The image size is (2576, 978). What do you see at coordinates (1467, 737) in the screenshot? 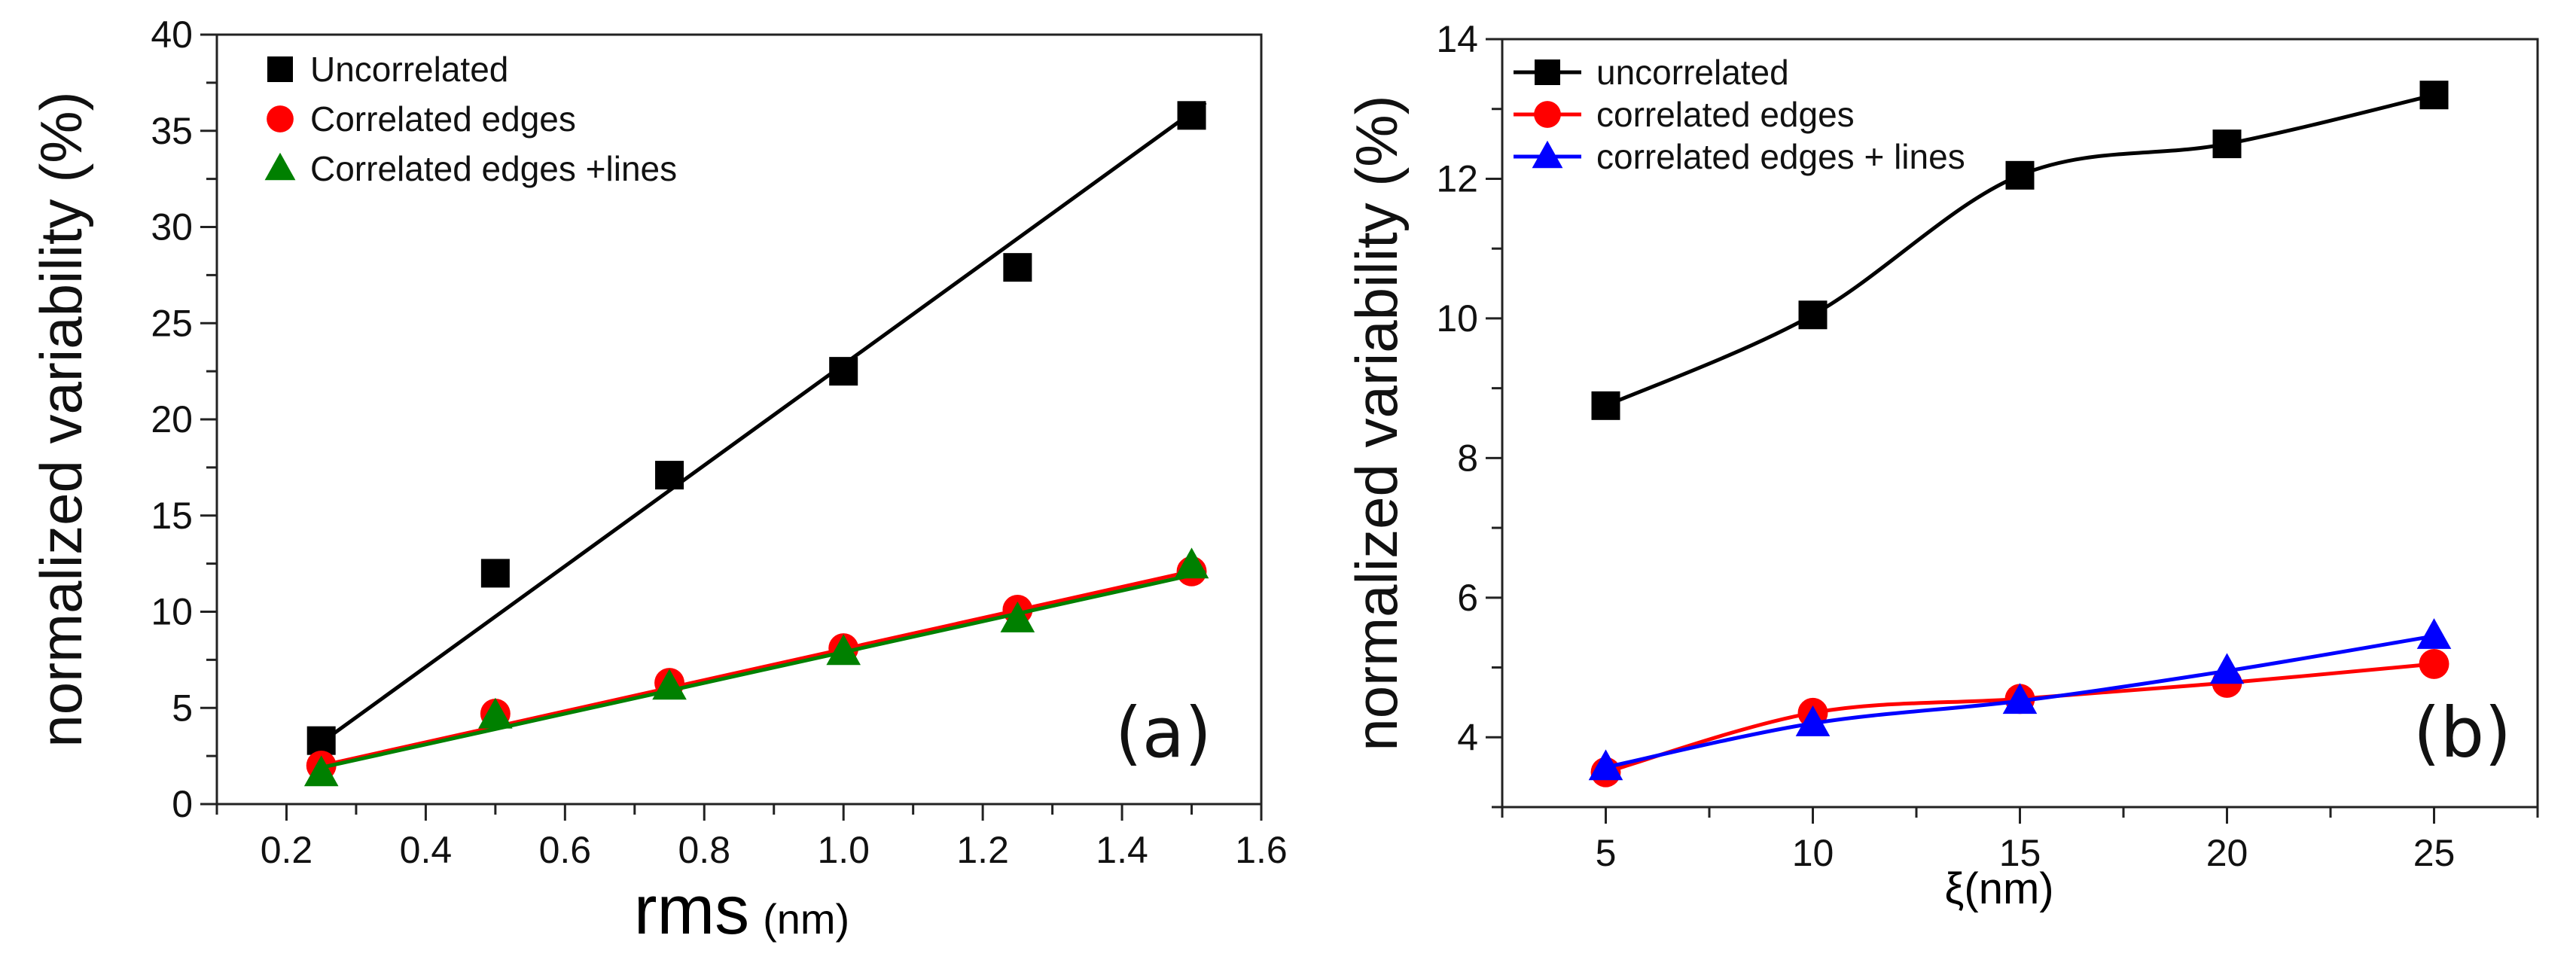
I see `y-tick-label: 4` at bounding box center [1467, 737].